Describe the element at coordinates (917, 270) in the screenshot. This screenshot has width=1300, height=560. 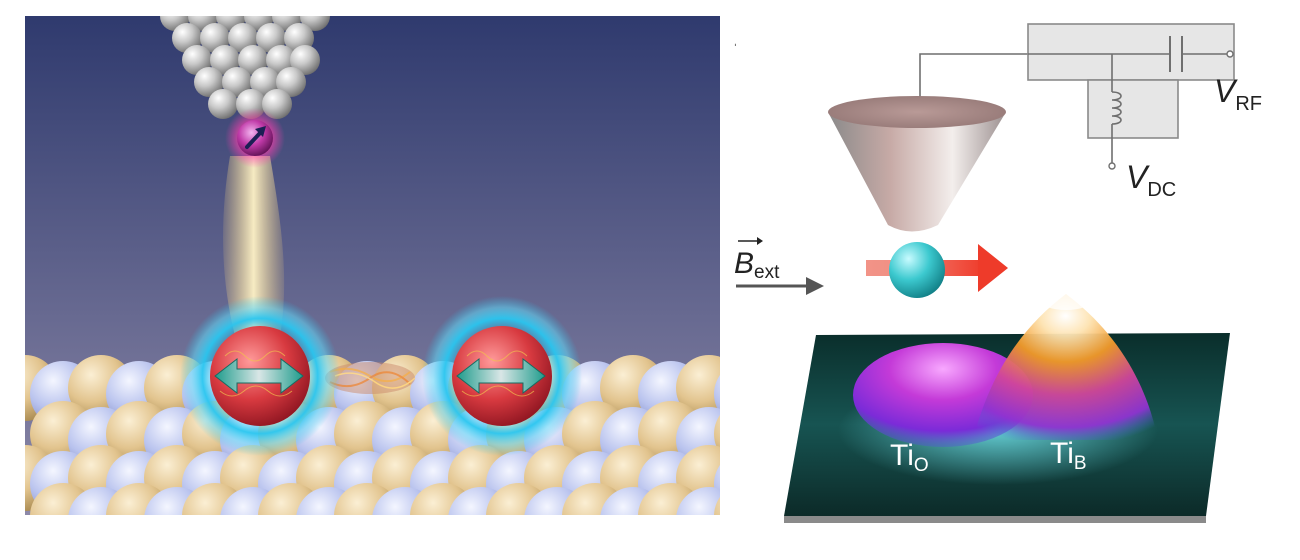
I see `magnetic-atom` at that location.